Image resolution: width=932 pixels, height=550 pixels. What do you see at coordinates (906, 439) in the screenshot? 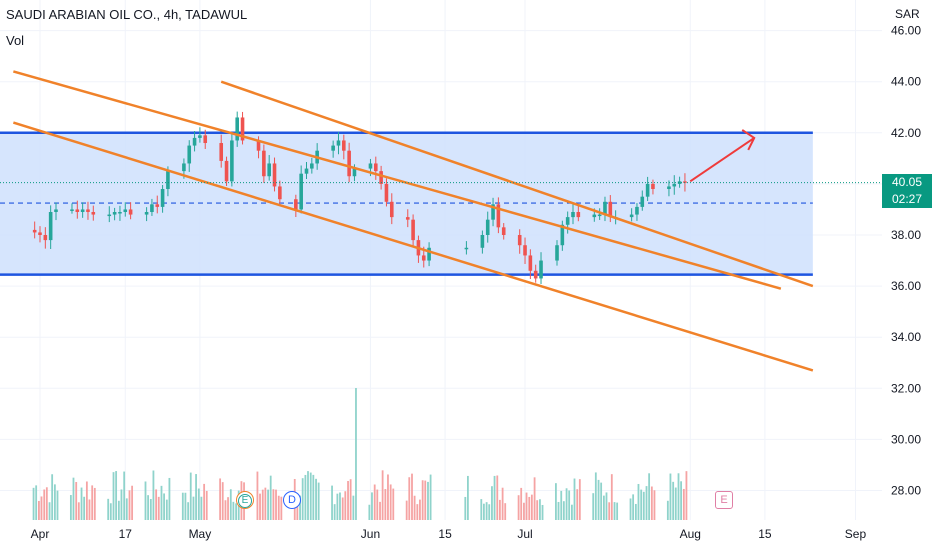
I see `y-tick-label: 30.00` at bounding box center [906, 439].